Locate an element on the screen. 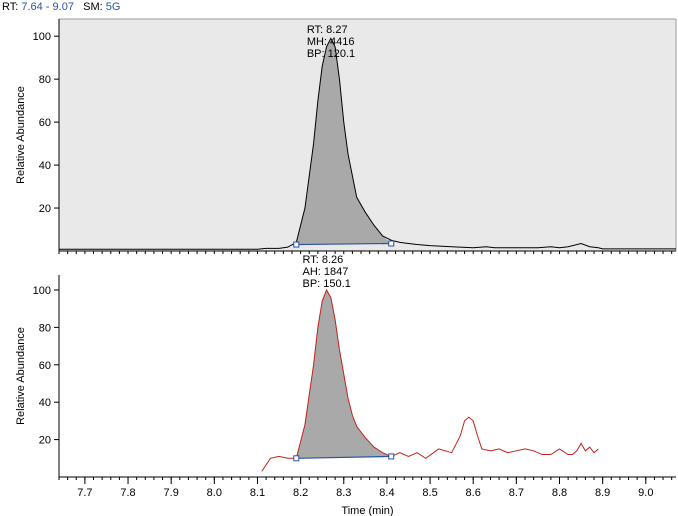  top-peak-annotation-line: BP: 120.1 is located at coordinates (331, 54).